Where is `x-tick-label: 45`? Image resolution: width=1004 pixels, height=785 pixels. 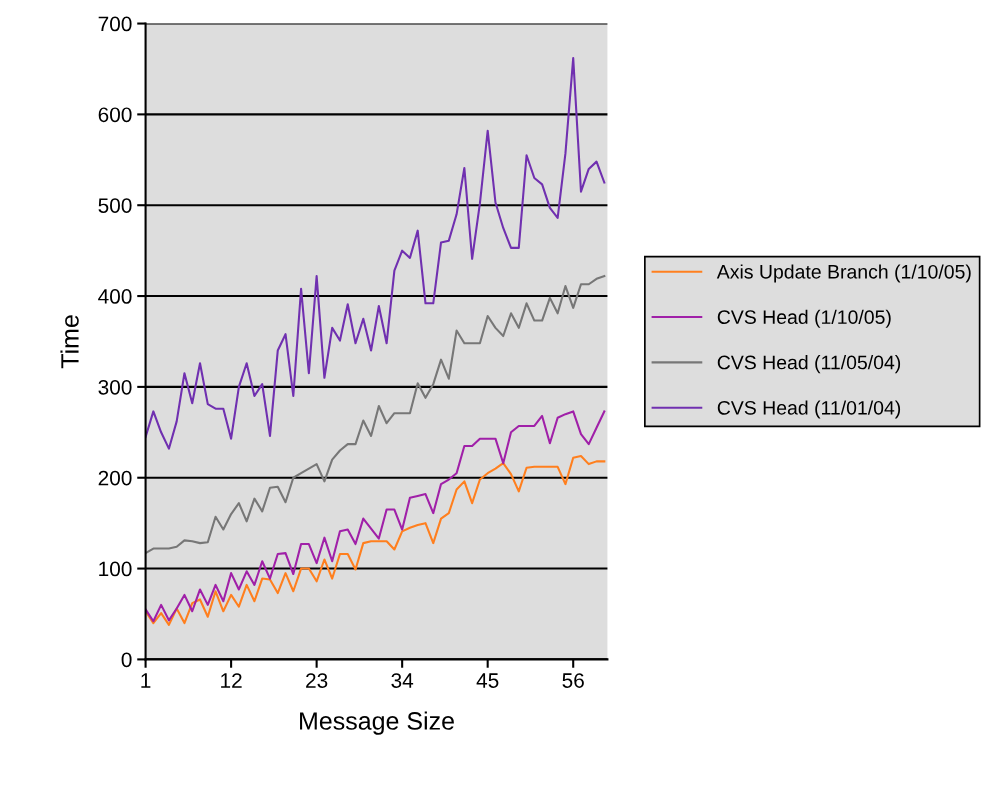
x-tick-label: 45 is located at coordinates (487, 680).